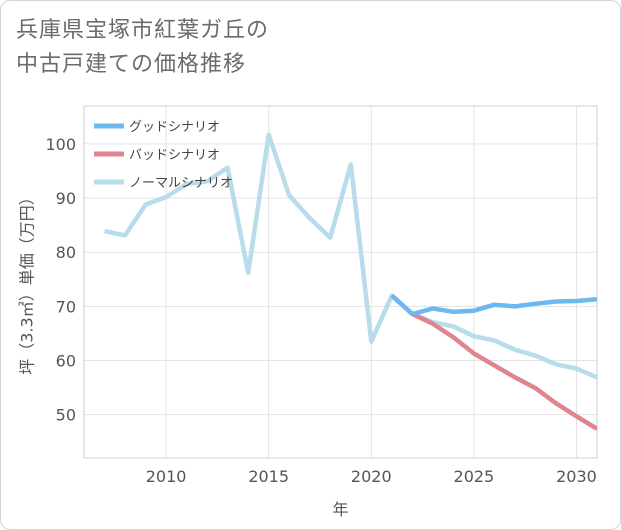 The height and width of the screenshot is (530, 621). What do you see at coordinates (143, 30) in the screenshot?
I see `chart-title-line1: 兵庫県宝塚市紅葉ガ丘の` at bounding box center [143, 30].